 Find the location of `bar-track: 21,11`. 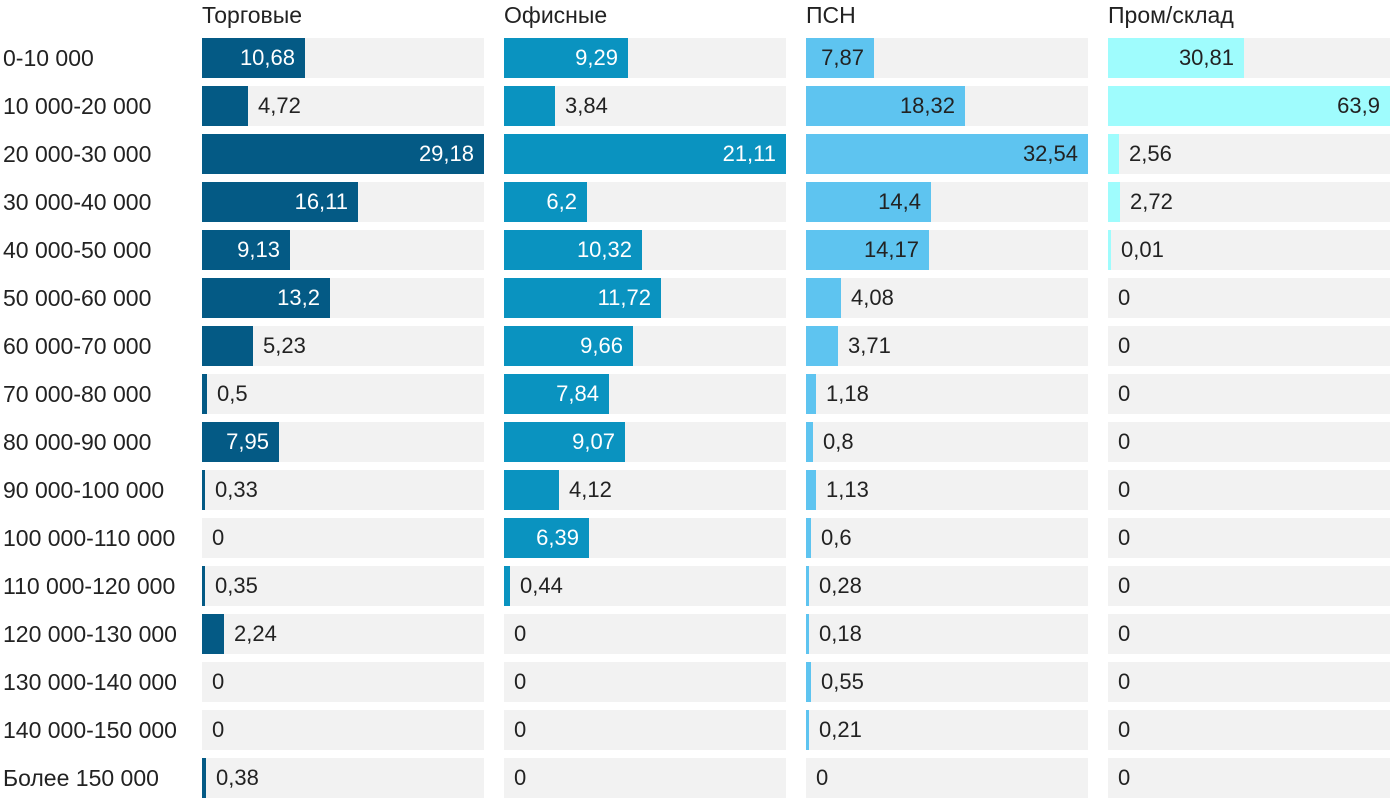

bar-track: 21,11 is located at coordinates (645, 154).